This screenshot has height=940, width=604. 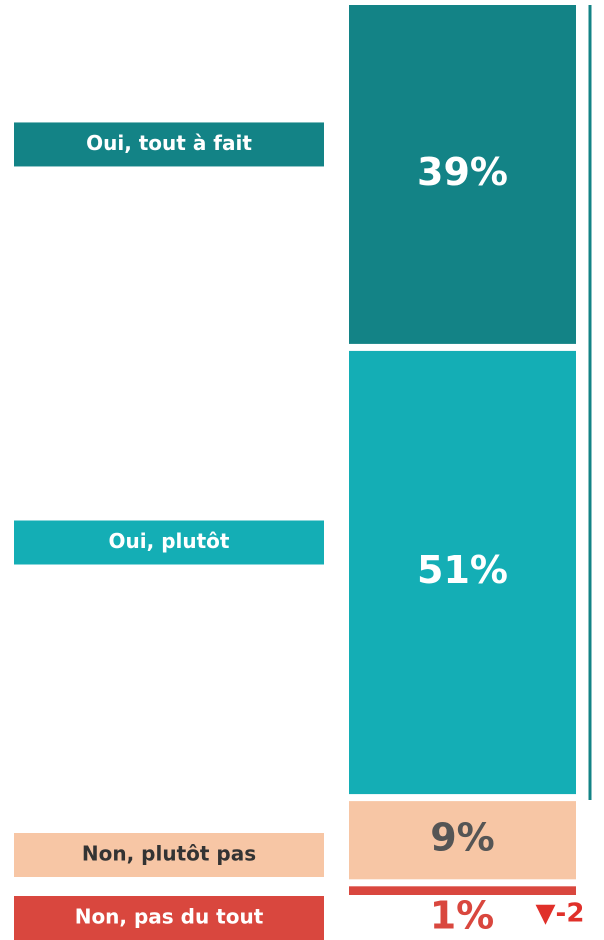 I want to click on value-label: 39%, so click(x=462, y=172).